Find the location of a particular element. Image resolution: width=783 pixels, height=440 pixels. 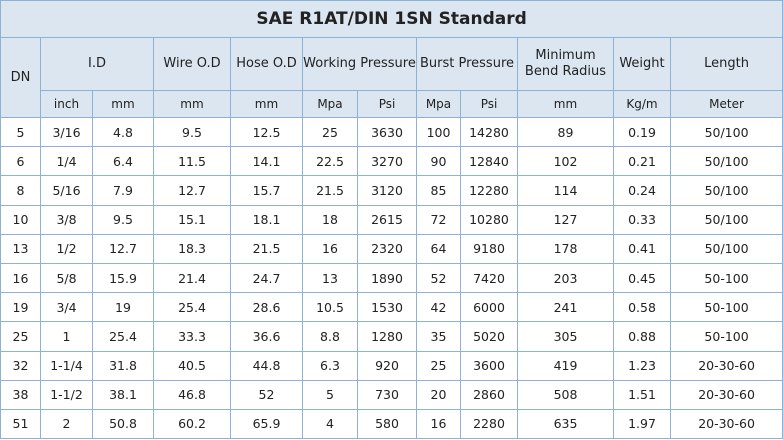

table-cell: 0.33 is located at coordinates (642, 219).